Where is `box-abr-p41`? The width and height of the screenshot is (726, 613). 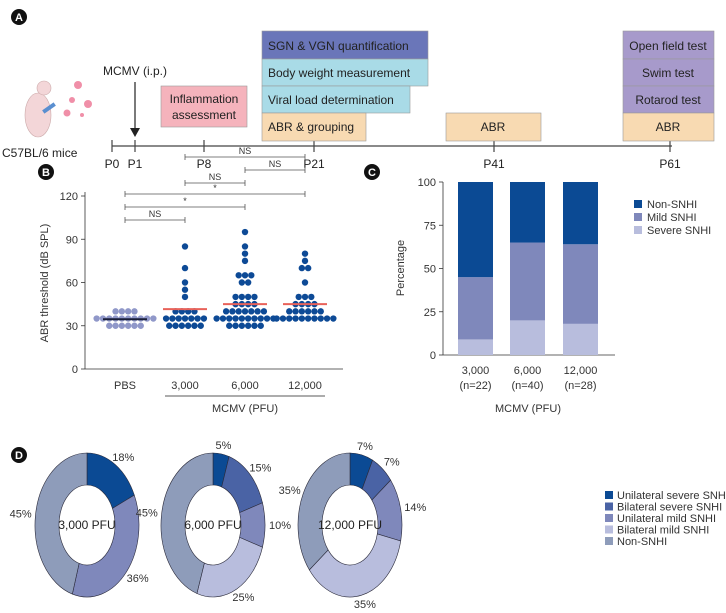
box-abr-p41 is located at coordinates (493, 127).